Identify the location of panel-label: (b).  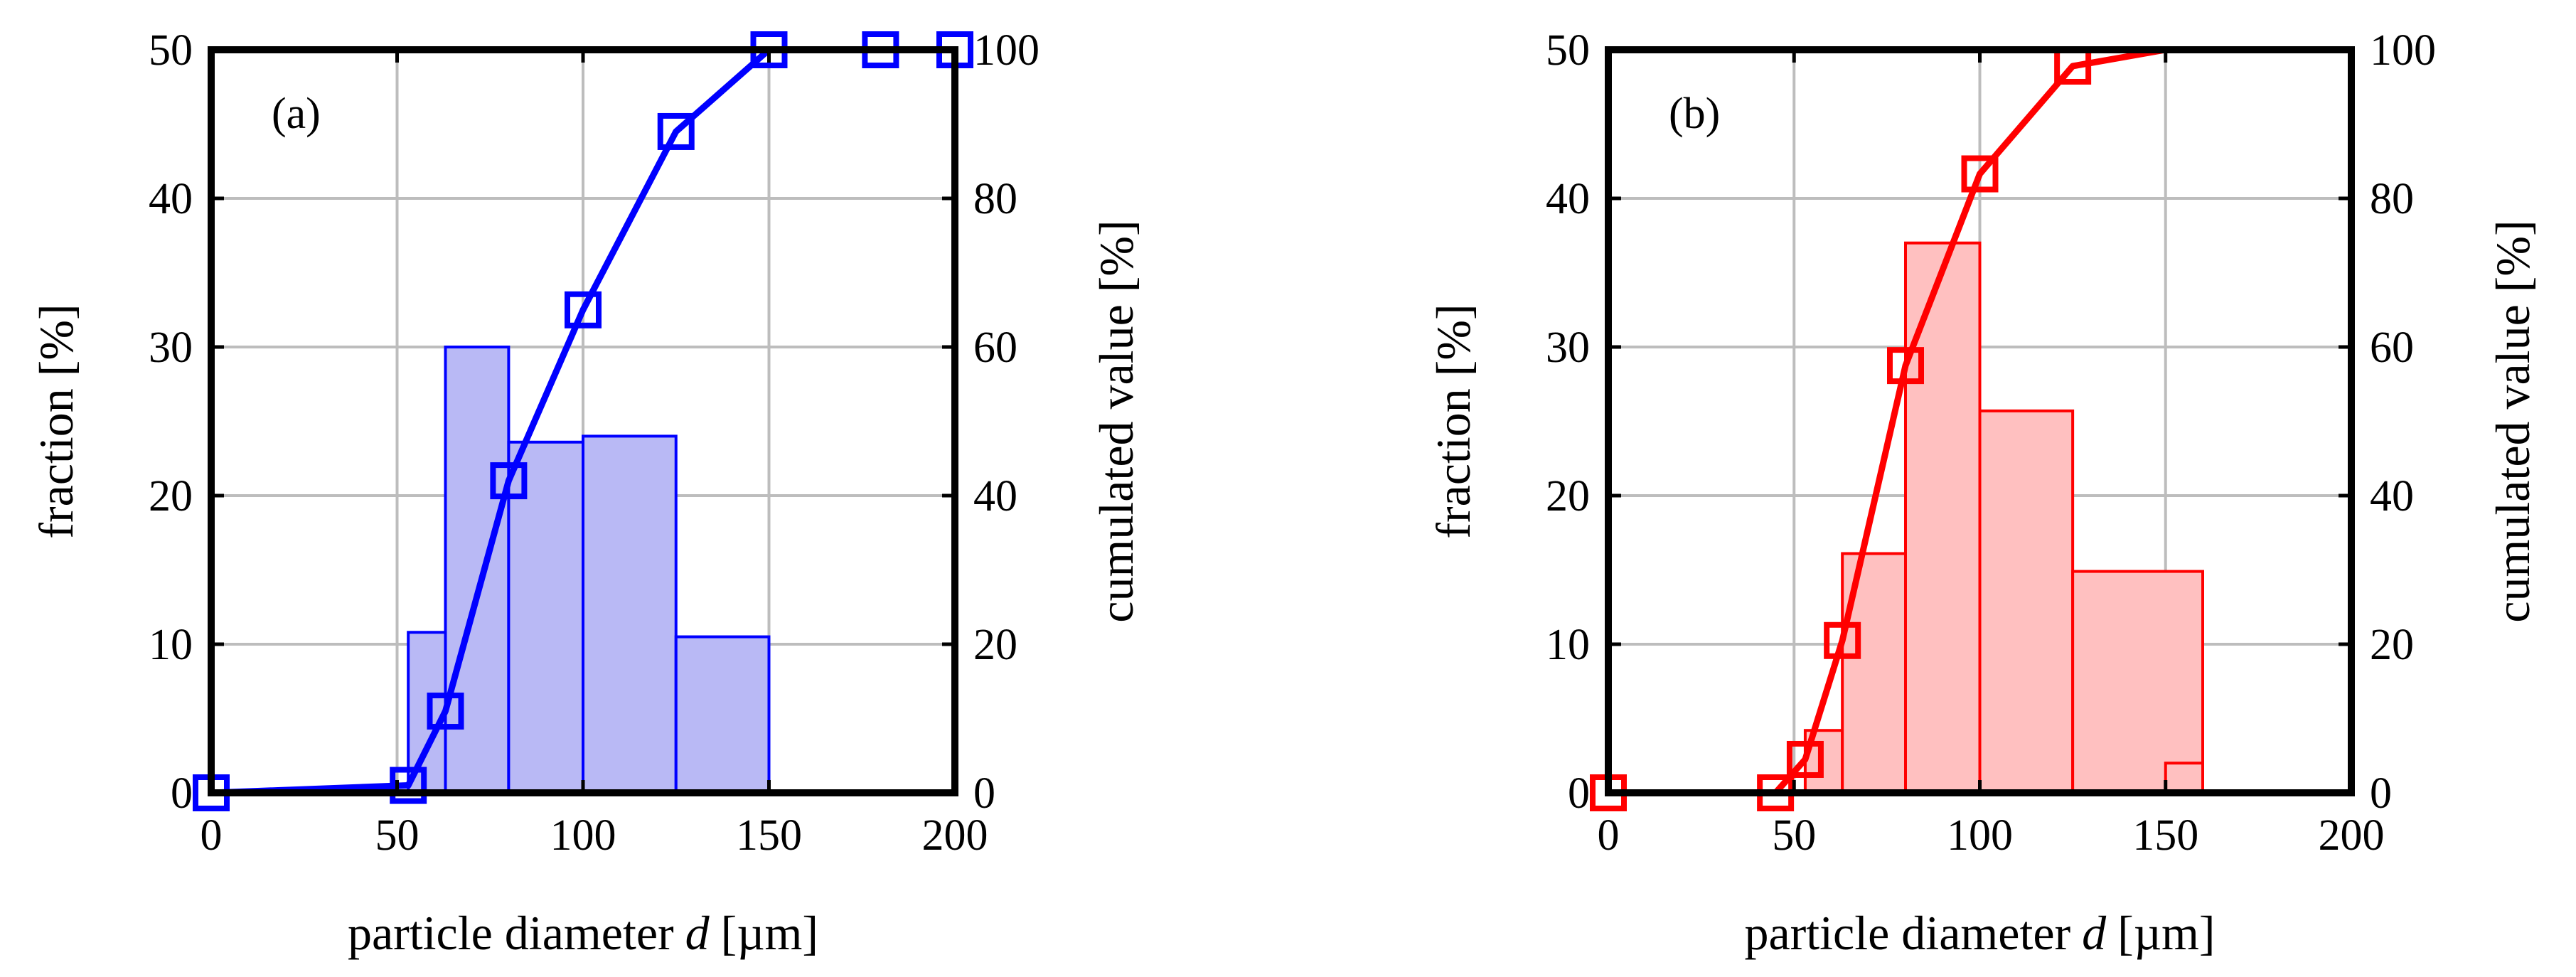
(1694, 114).